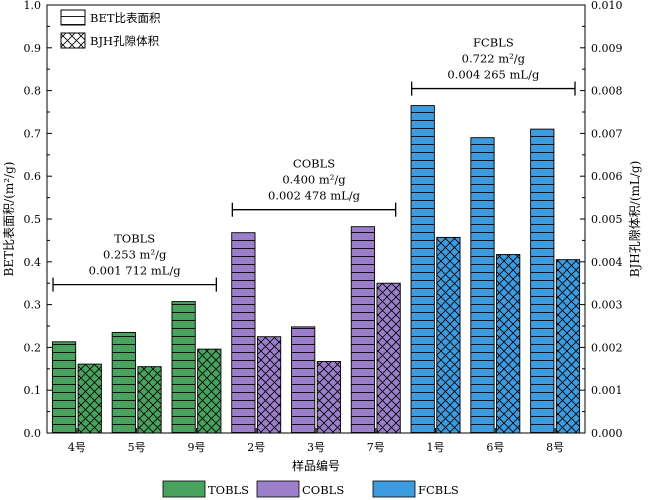 The height and width of the screenshot is (500, 650). I want to click on left-tick-label: 1.0, so click(33, 6).